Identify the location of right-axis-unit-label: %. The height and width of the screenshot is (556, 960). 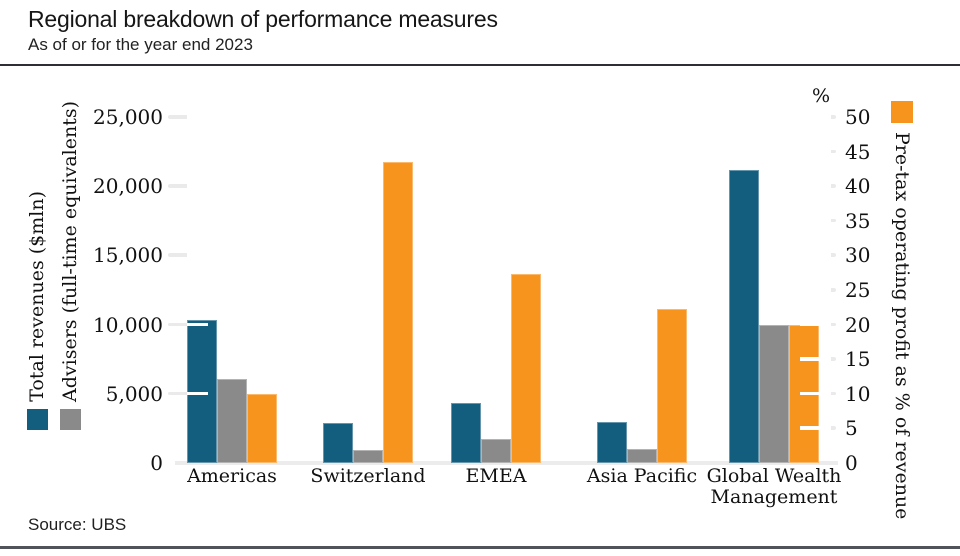
(821, 96).